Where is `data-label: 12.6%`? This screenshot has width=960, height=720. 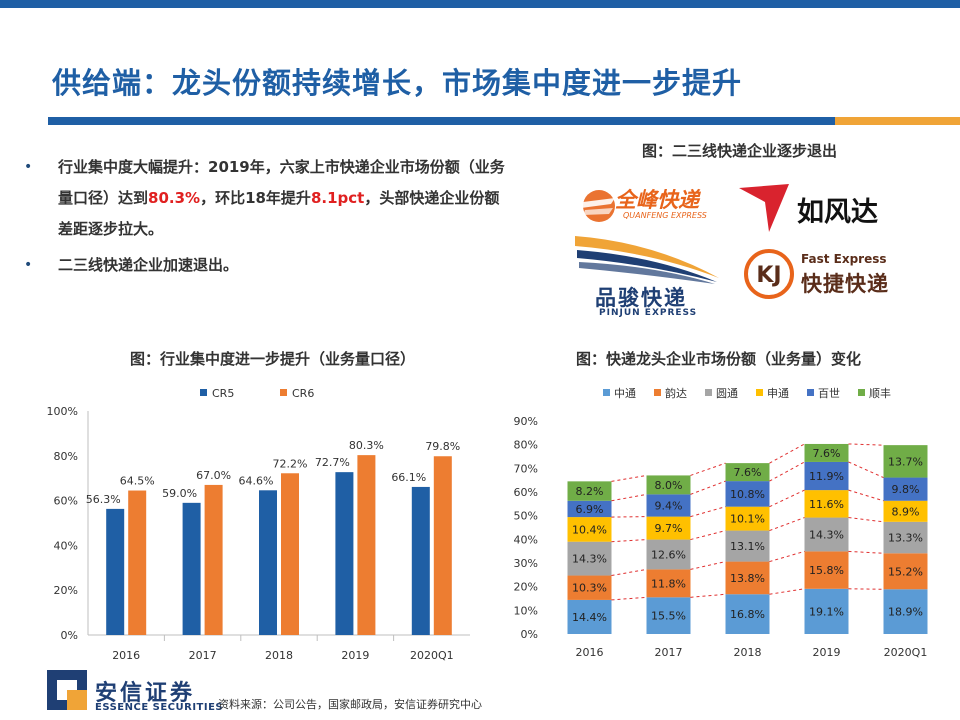 data-label: 12.6% is located at coordinates (668, 554).